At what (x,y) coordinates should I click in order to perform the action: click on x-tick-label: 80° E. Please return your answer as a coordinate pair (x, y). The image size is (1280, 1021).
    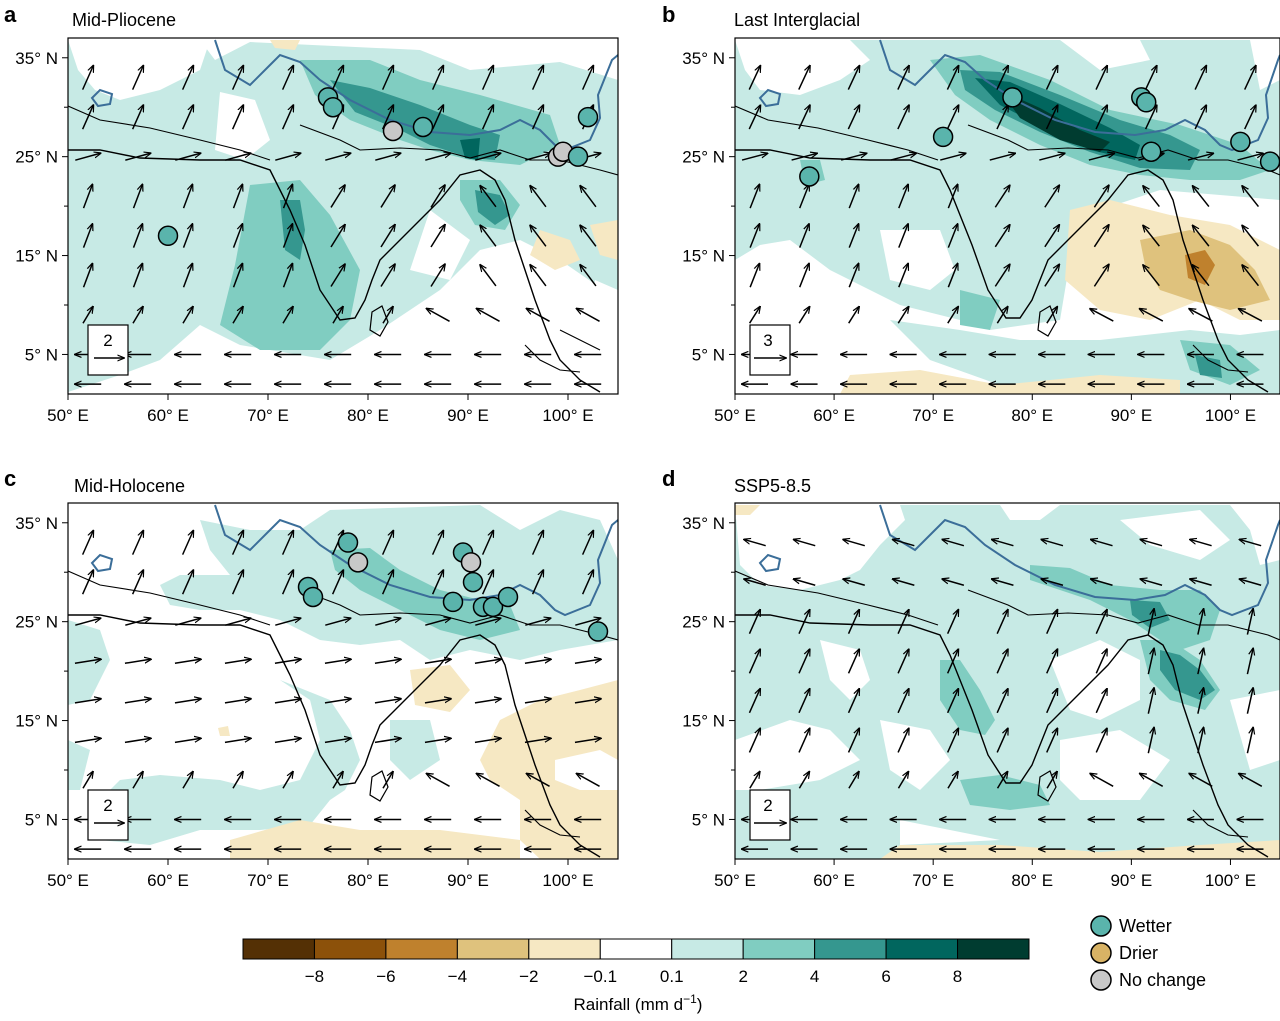
    Looking at the image, I should click on (1032, 880).